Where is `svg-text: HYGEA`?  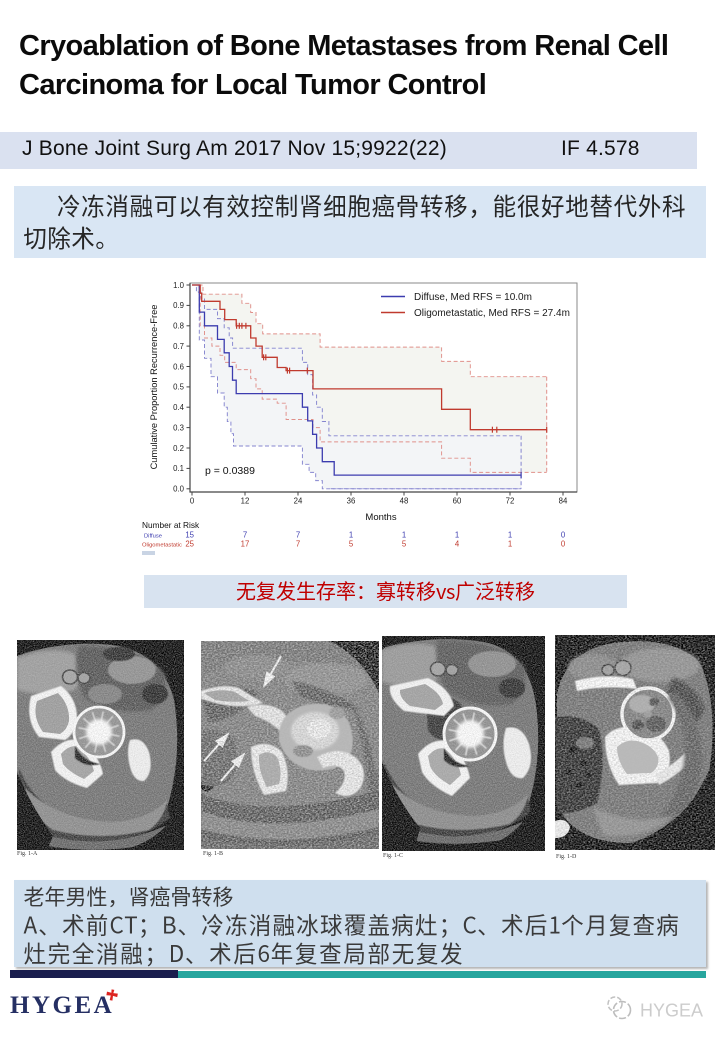
svg-text: HYGEA is located at coordinates (671, 1011).